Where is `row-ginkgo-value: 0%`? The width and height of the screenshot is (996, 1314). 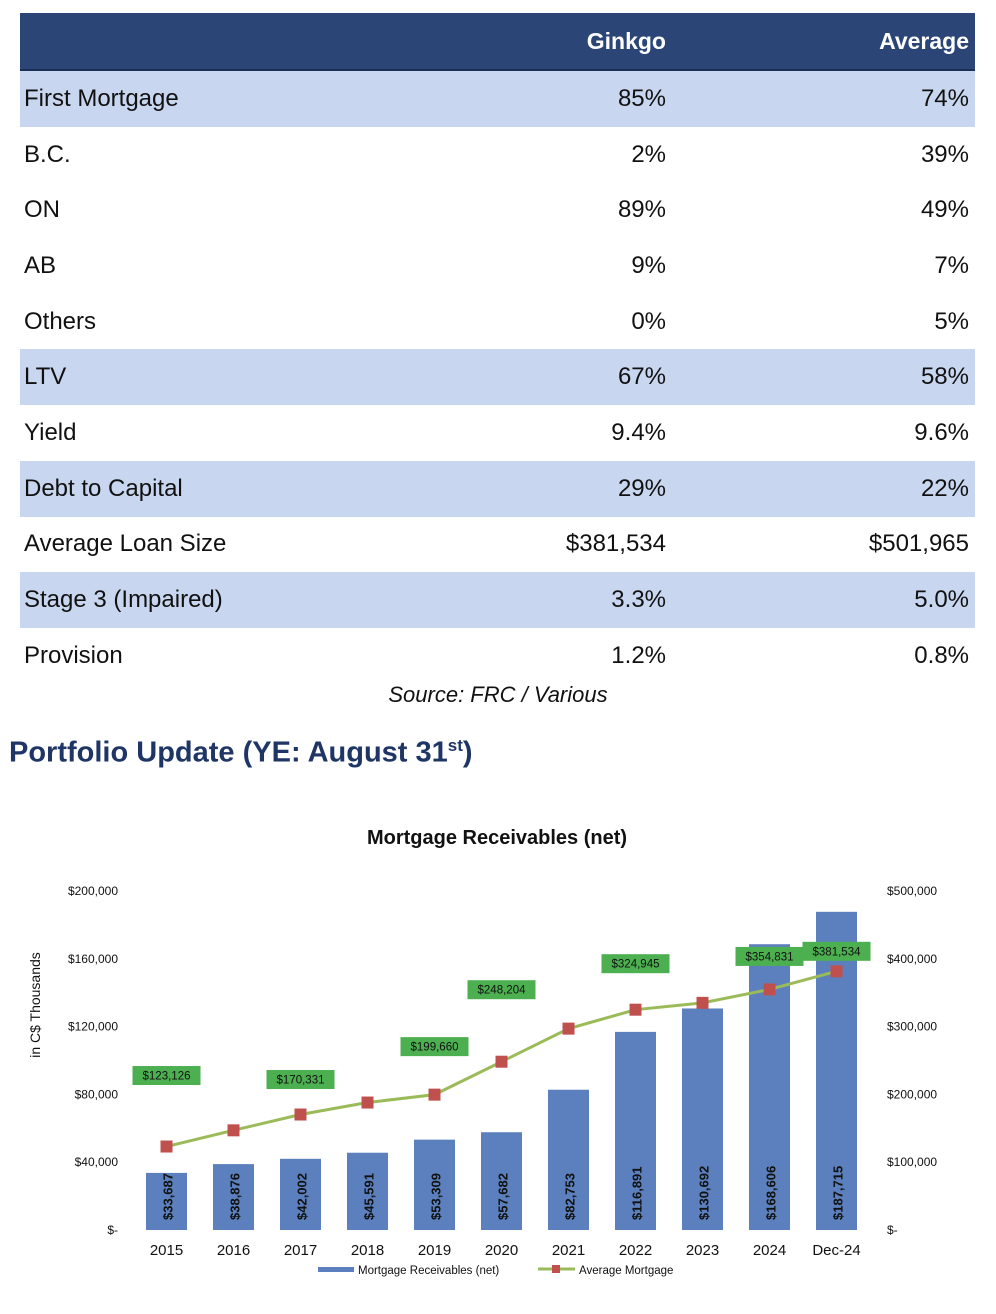
row-ginkgo-value: 0% is located at coordinates (648, 321).